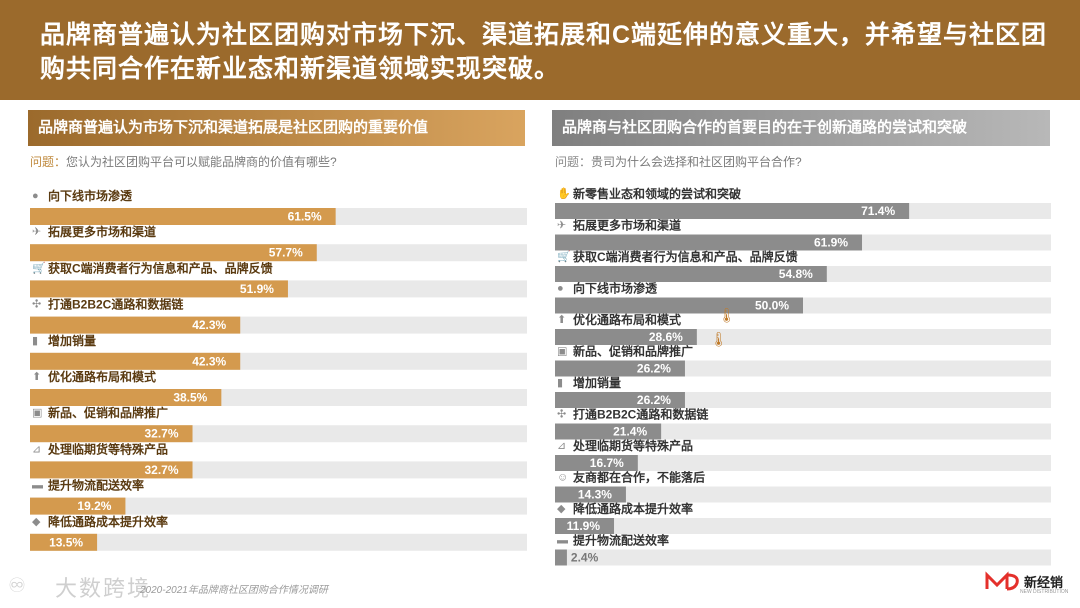 Image resolution: width=1080 pixels, height=608 pixels. I want to click on left-question: 问题：您认为社区团购平台可以赋能品牌商的价值有哪些?, so click(183, 161).